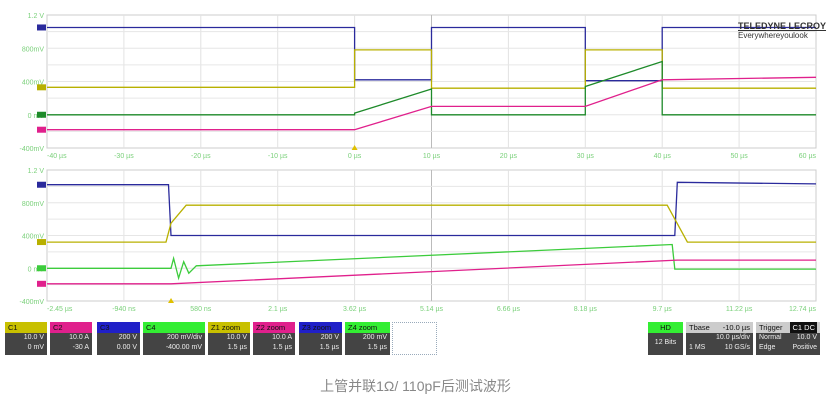 The height and width of the screenshot is (414, 831). I want to click on trace-z3, so click(432, 209).